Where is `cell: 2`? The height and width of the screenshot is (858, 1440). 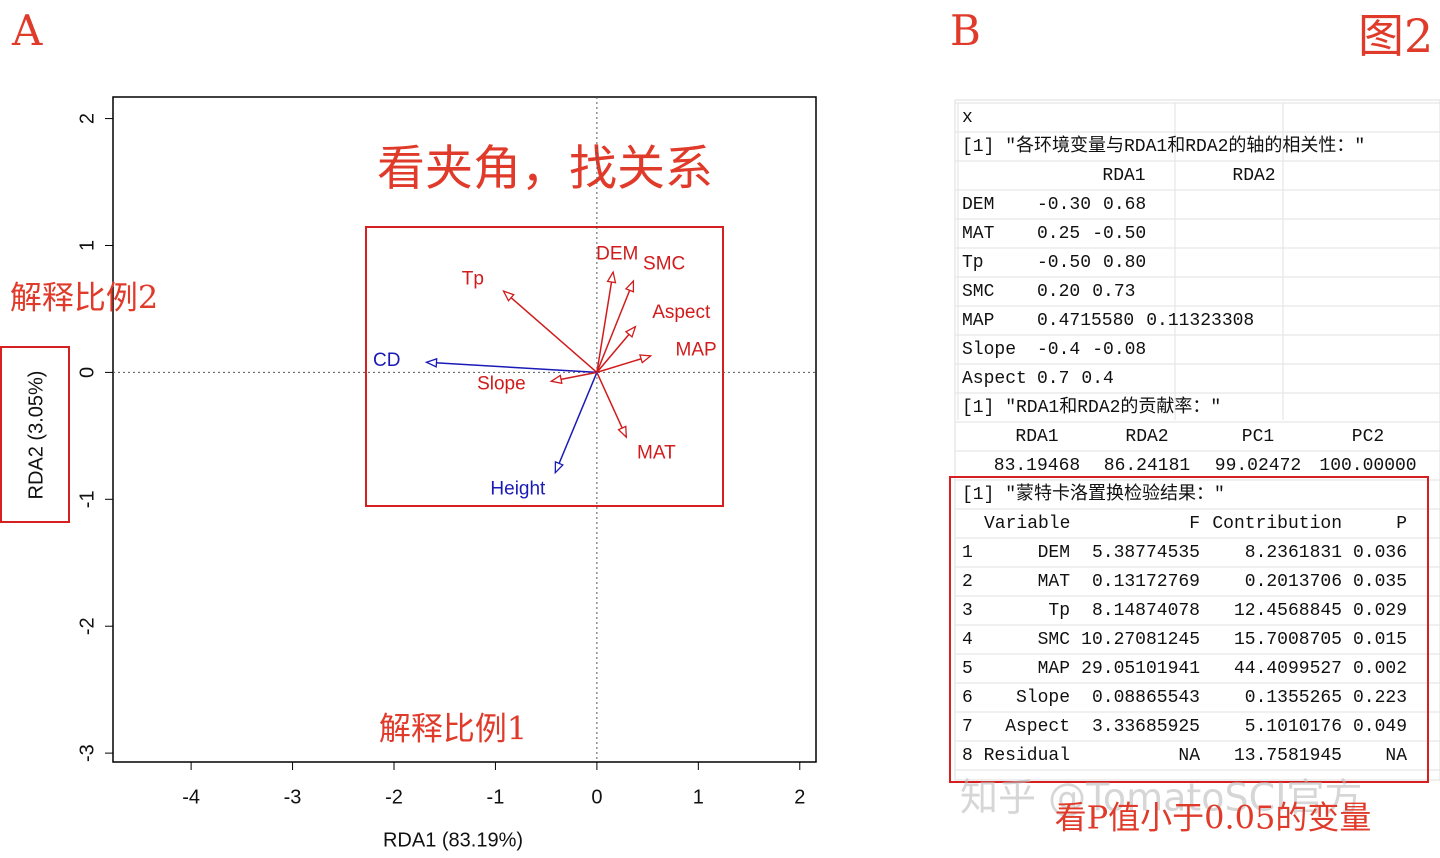 cell: 2 is located at coordinates (967, 582).